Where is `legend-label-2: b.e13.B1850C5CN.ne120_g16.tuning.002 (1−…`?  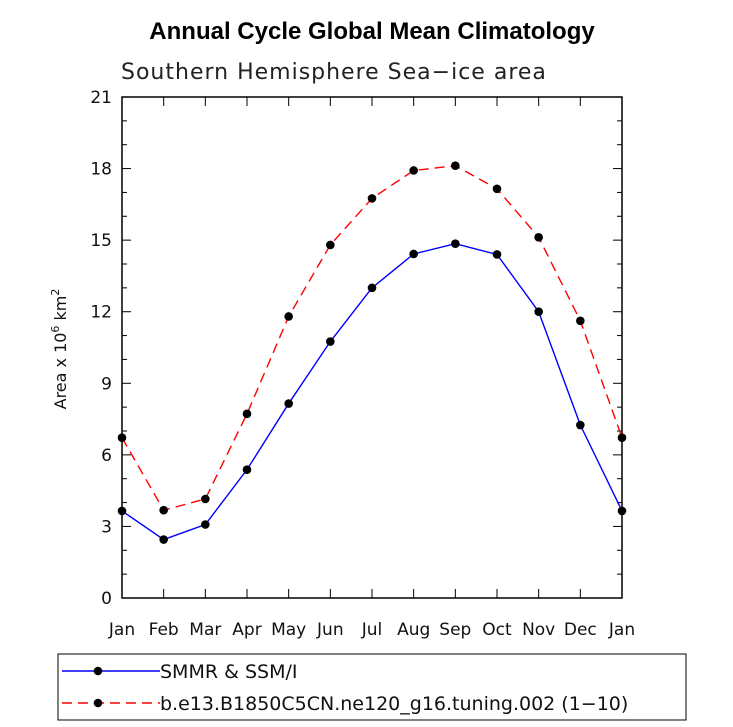
legend-label-2: b.e13.B1850C5CN.ne120_g16.tuning.002 (1−… is located at coordinates (394, 704).